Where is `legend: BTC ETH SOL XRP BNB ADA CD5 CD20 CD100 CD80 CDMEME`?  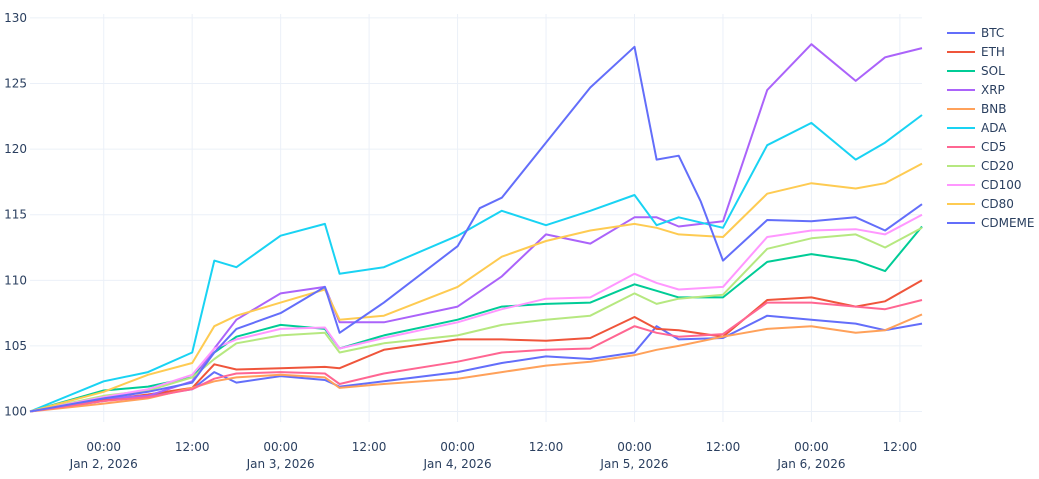 legend: BTC ETH SOL XRP BNB ADA CD5 CD20 CD100 CD80 CDMEME is located at coordinates (991, 128).